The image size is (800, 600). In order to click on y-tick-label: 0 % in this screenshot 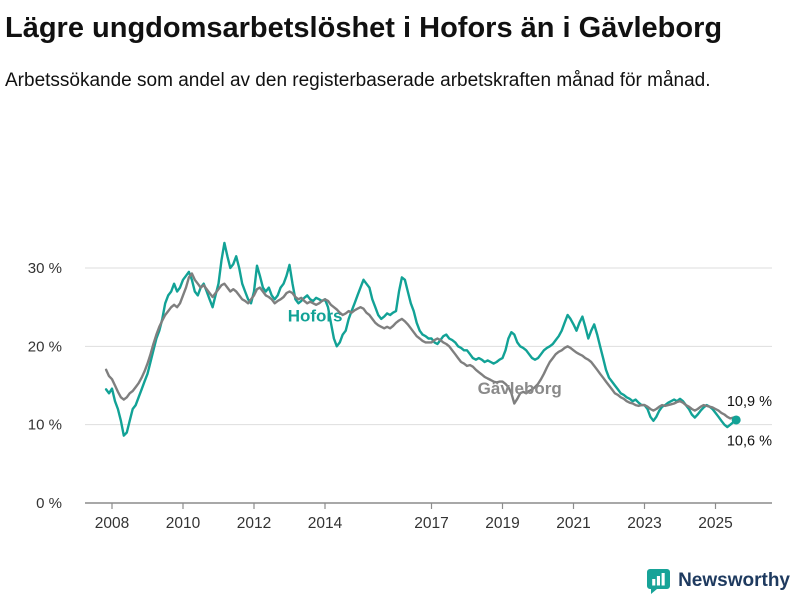, I will do `click(49, 503)`.